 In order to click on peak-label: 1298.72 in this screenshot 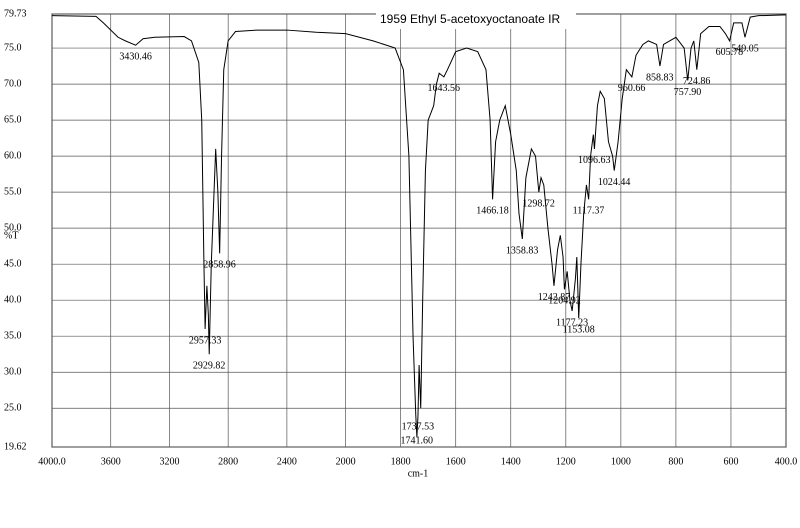, I will do `click(538, 203)`.